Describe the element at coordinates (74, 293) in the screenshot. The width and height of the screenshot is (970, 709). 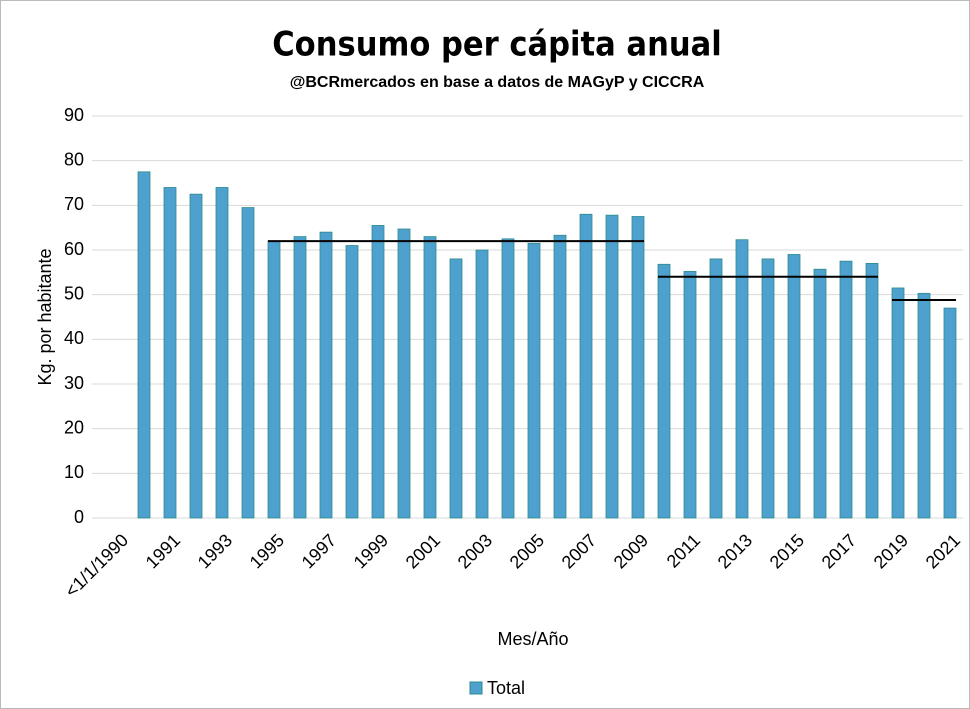
I see `y-tick-label: 50` at that location.